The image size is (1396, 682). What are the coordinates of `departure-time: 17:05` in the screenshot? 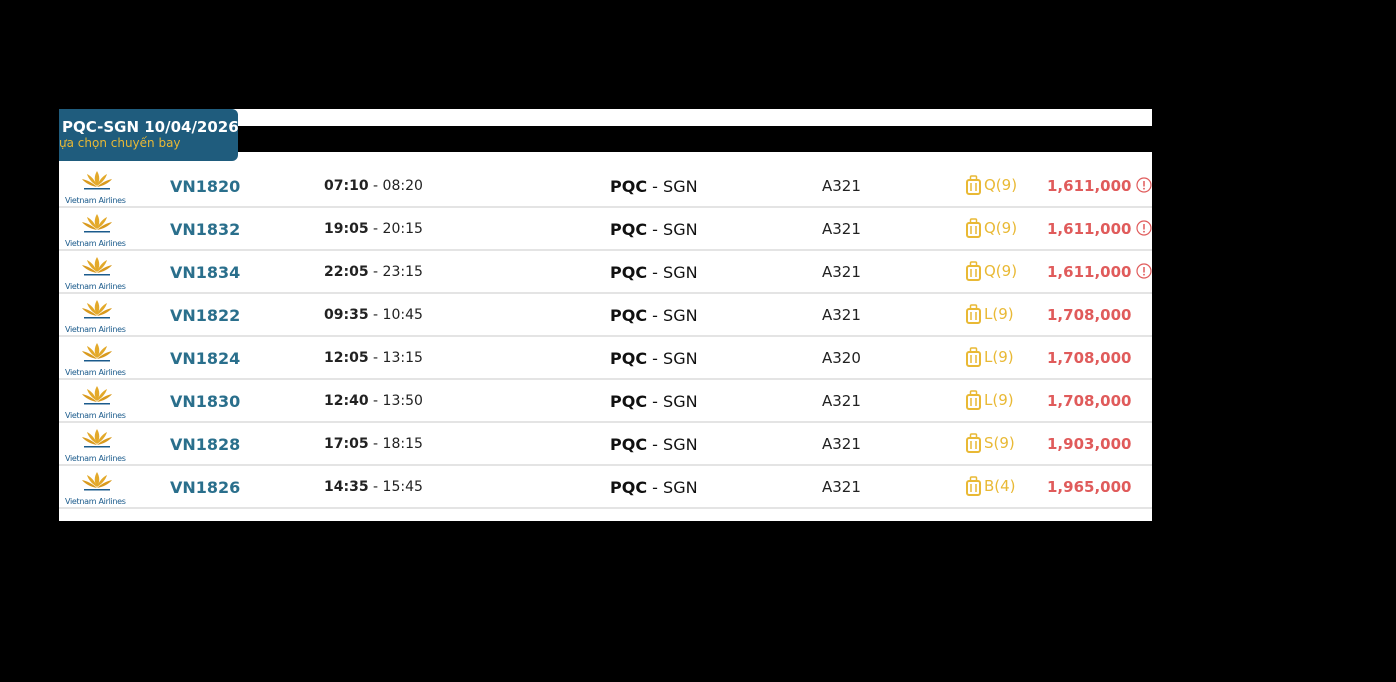 It's located at (346, 444).